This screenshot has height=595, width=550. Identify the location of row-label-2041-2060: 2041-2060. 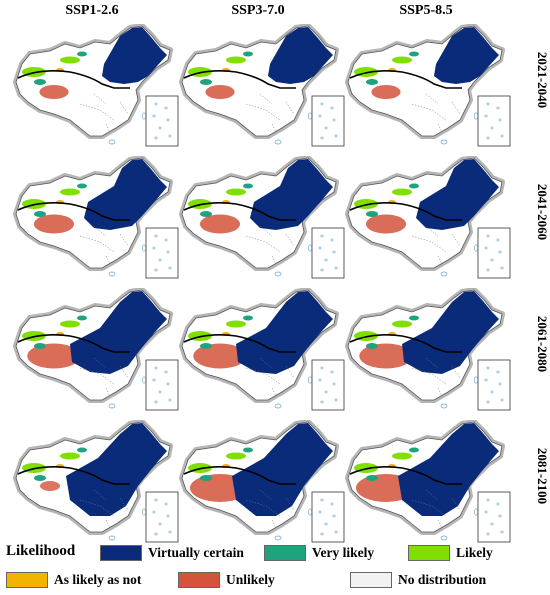
(542, 212).